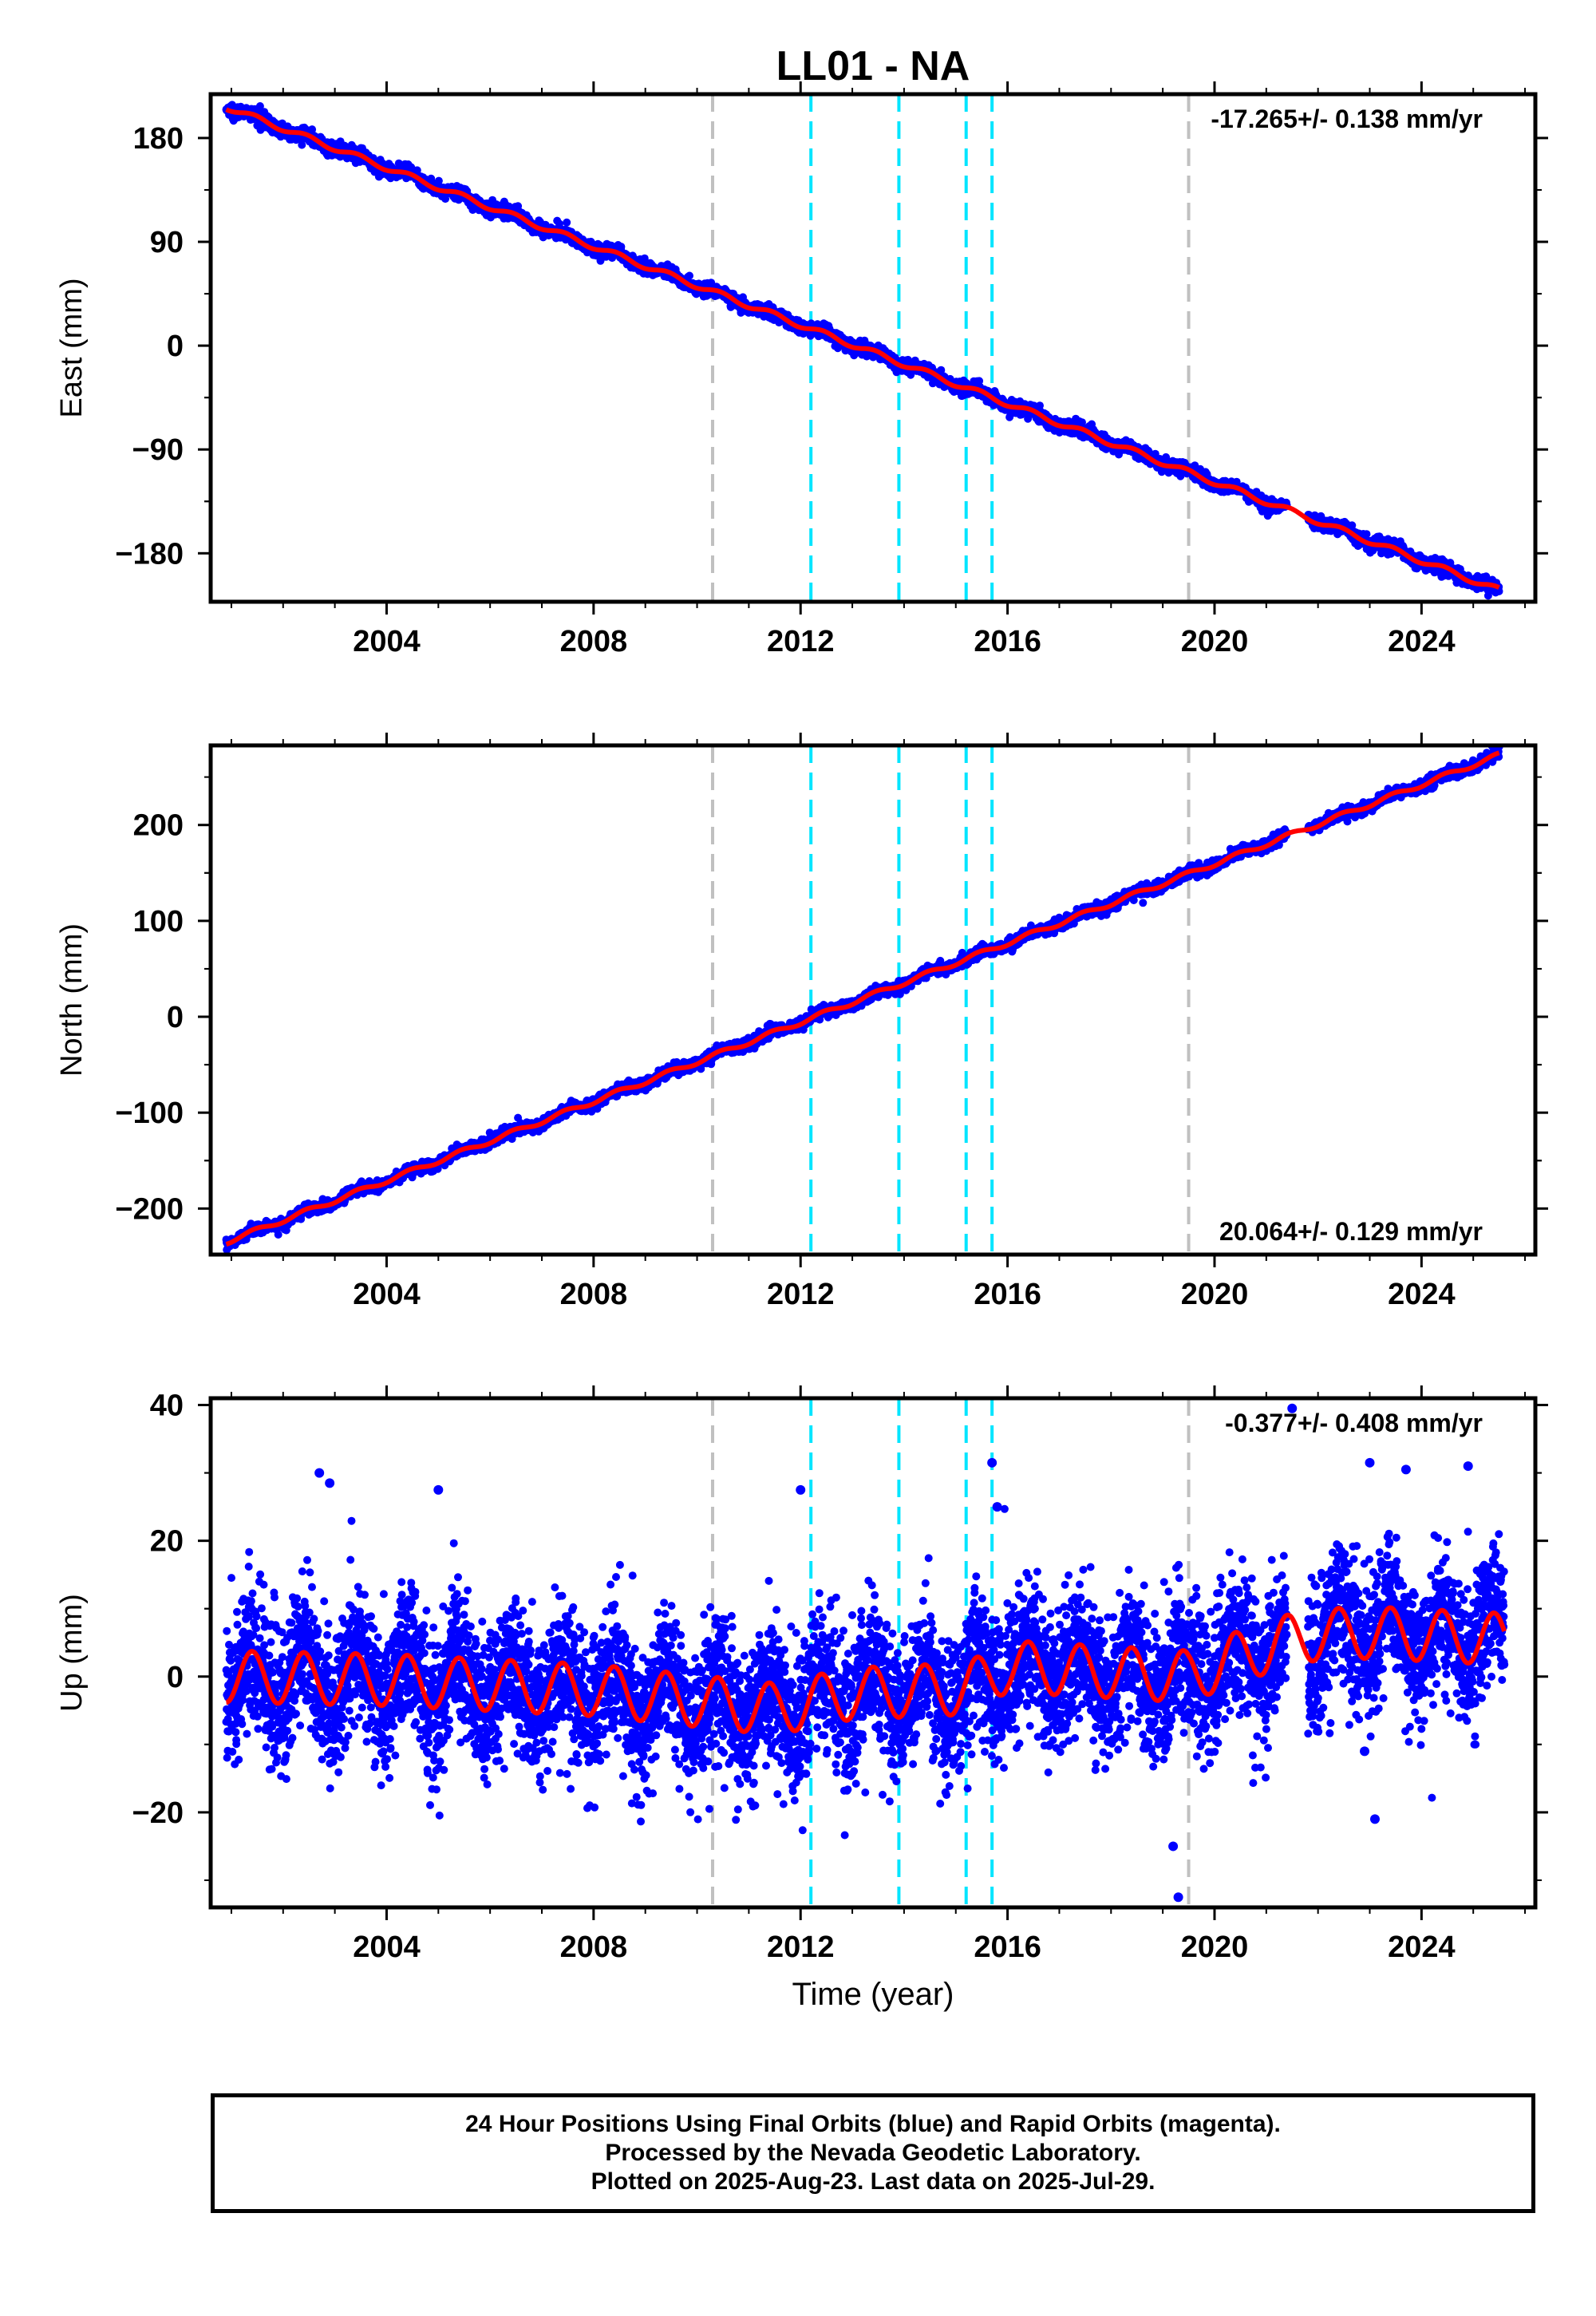  What do you see at coordinates (167, 242) in the screenshot?
I see `y-tick-label: 90` at bounding box center [167, 242].